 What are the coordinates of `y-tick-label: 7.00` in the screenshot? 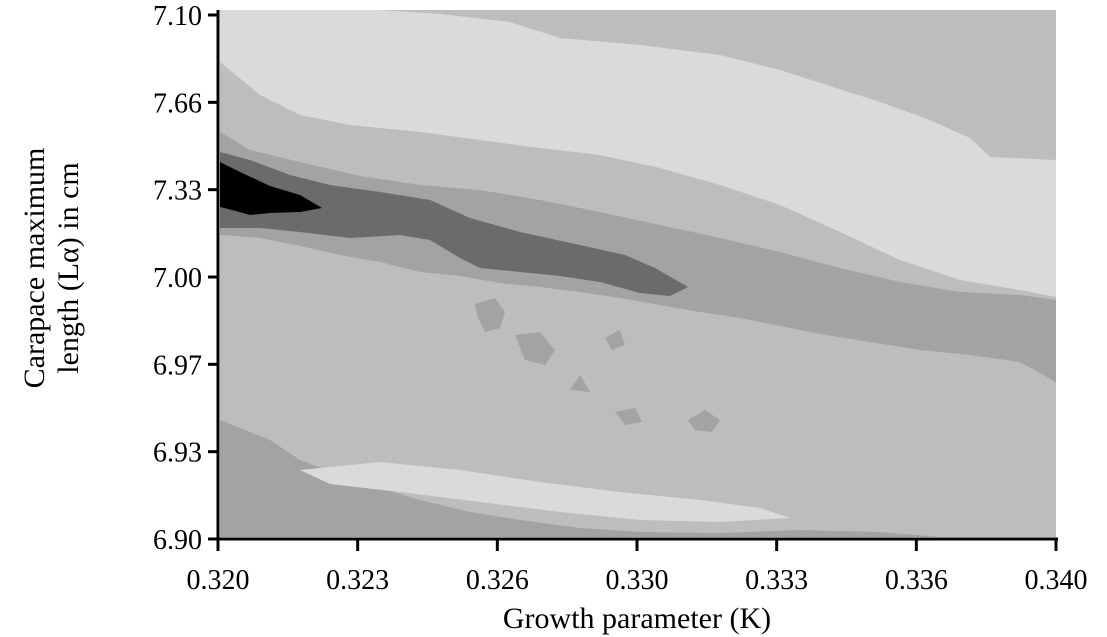 It's located at (177, 278).